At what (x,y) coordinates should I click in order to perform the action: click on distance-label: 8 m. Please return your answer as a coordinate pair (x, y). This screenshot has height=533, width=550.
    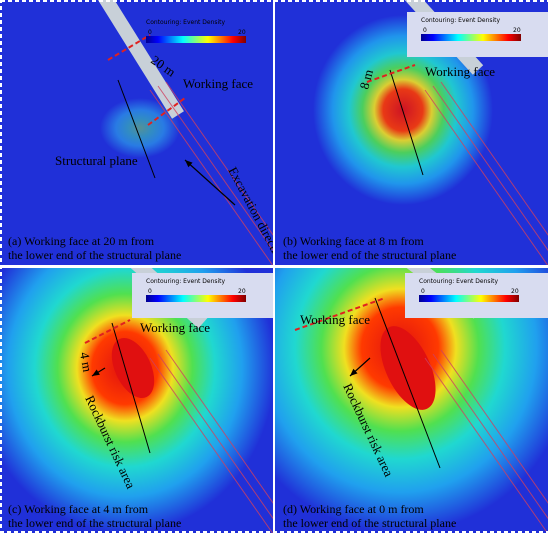
    Looking at the image, I should click on (366, 79).